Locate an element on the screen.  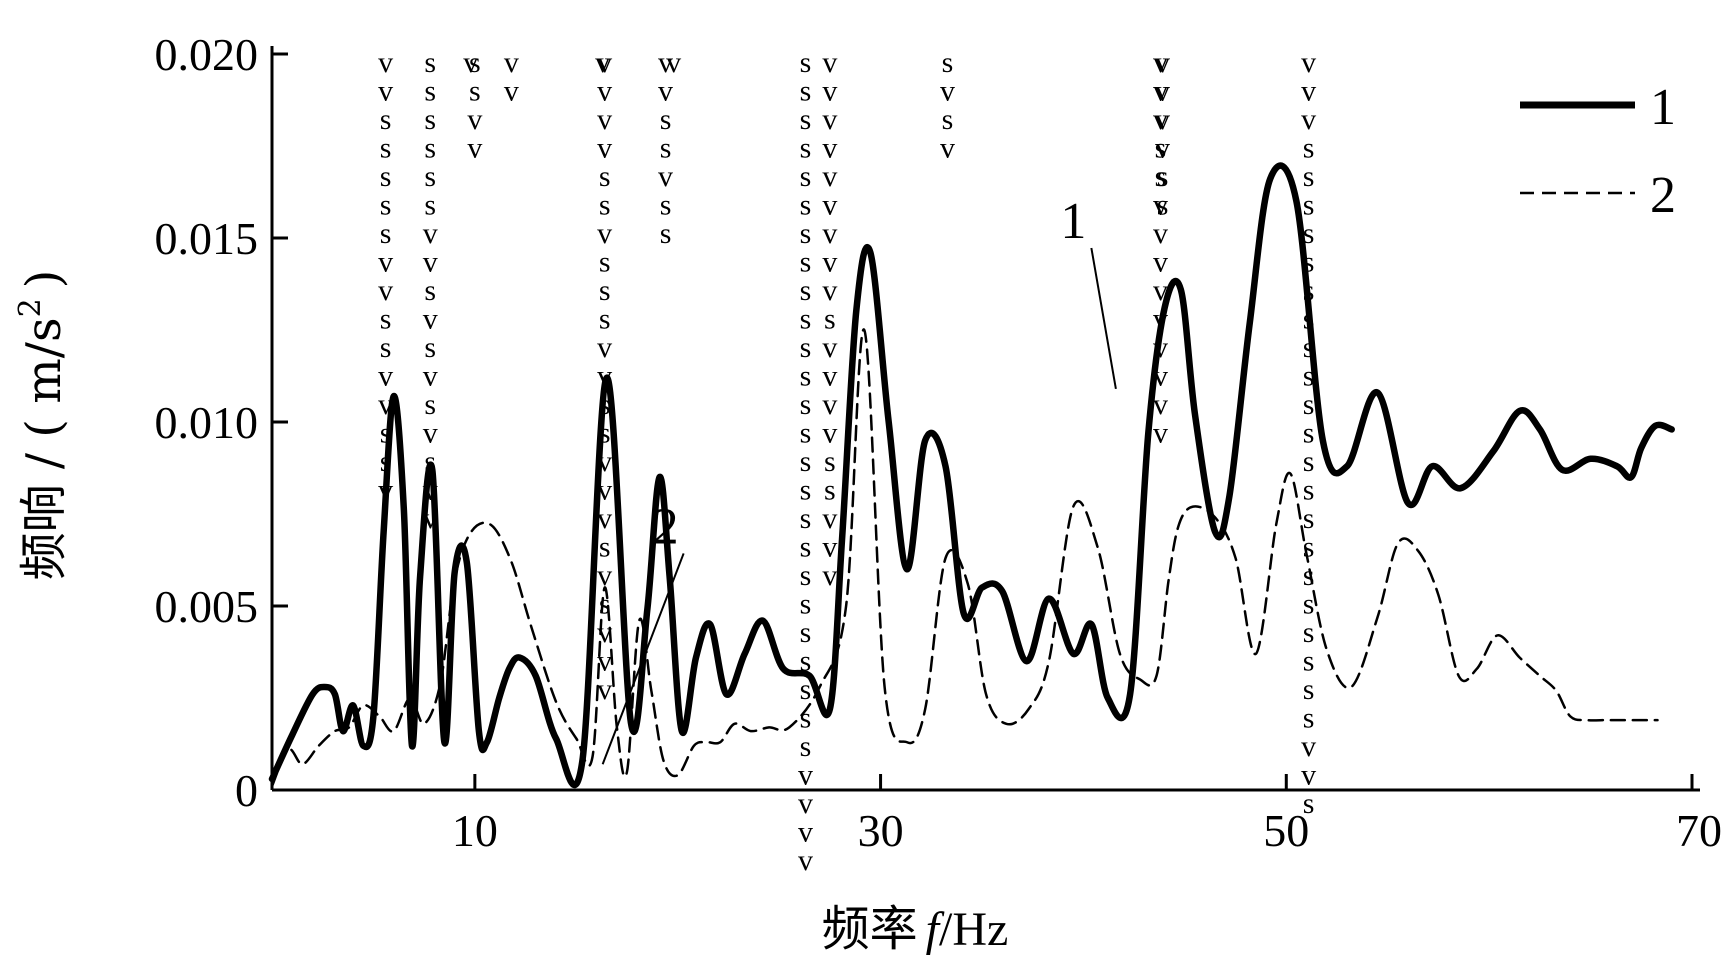
legend-label-series-2: 2 is located at coordinates (1663, 195).